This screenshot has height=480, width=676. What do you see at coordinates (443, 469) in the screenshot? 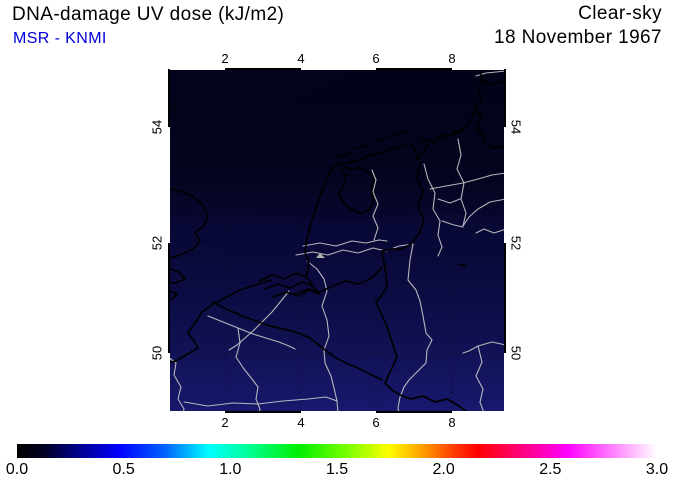
I see `colorbar-tick-label: 2.0` at bounding box center [443, 469].